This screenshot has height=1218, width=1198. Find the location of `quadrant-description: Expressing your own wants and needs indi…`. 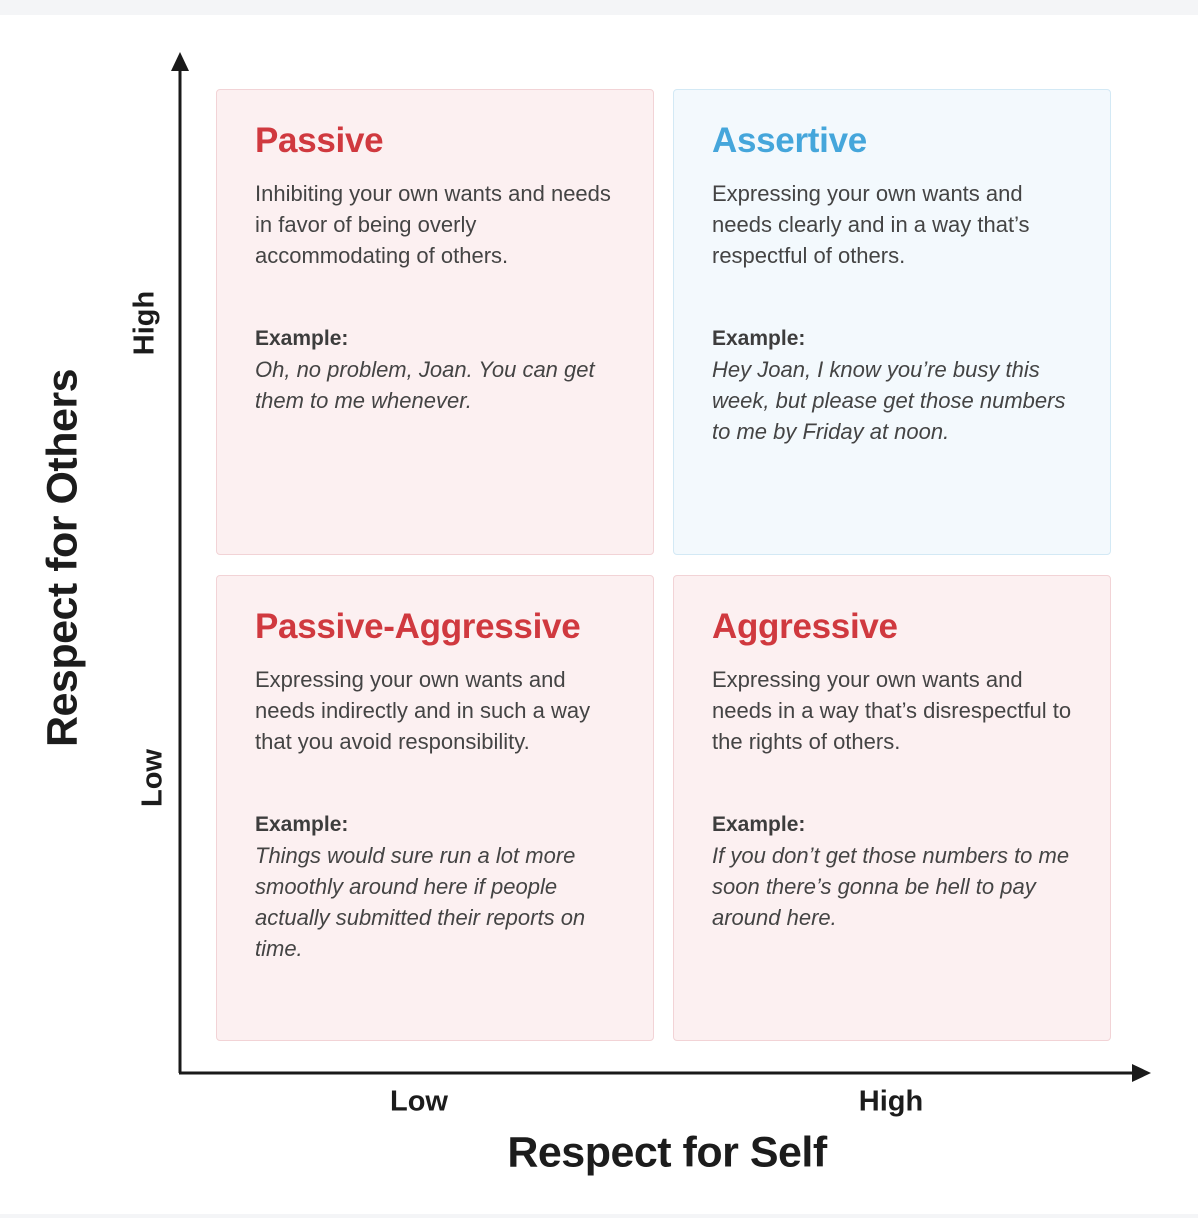

quadrant-description: Expressing your own wants and needs indi… is located at coordinates (423, 710).